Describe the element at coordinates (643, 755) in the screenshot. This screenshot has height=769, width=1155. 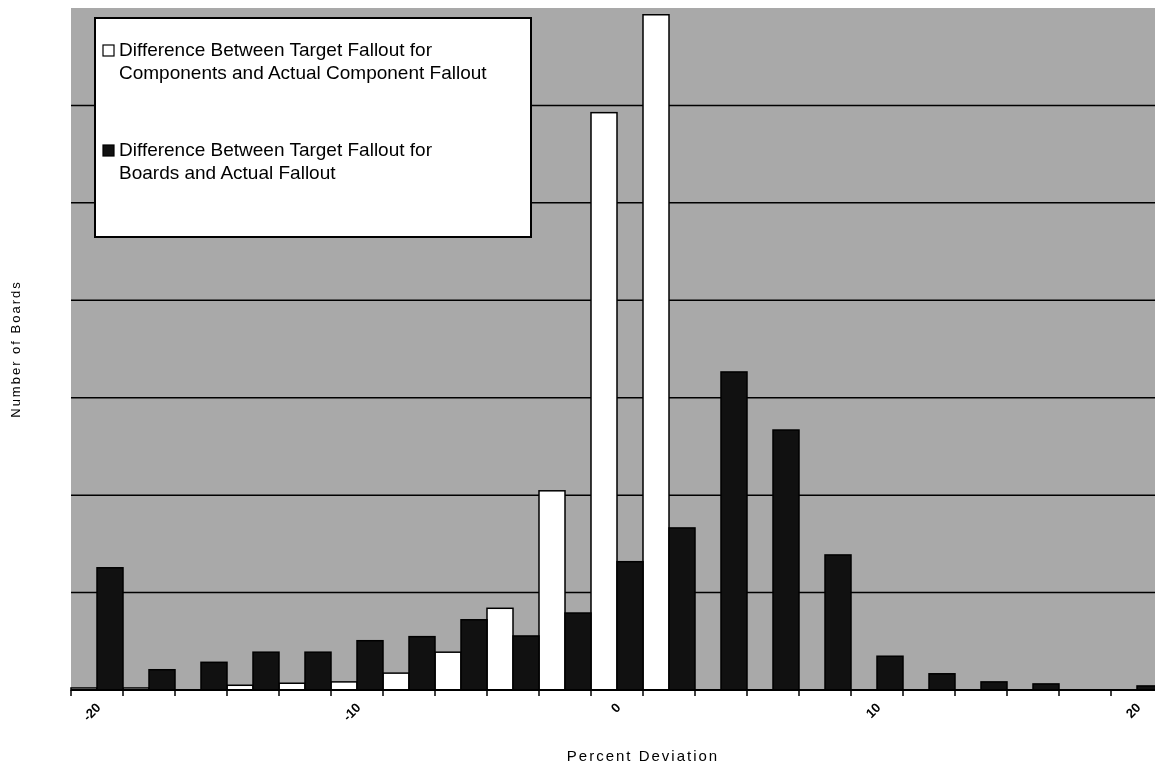
I see `x-axis-title: Percent Deviation` at that location.